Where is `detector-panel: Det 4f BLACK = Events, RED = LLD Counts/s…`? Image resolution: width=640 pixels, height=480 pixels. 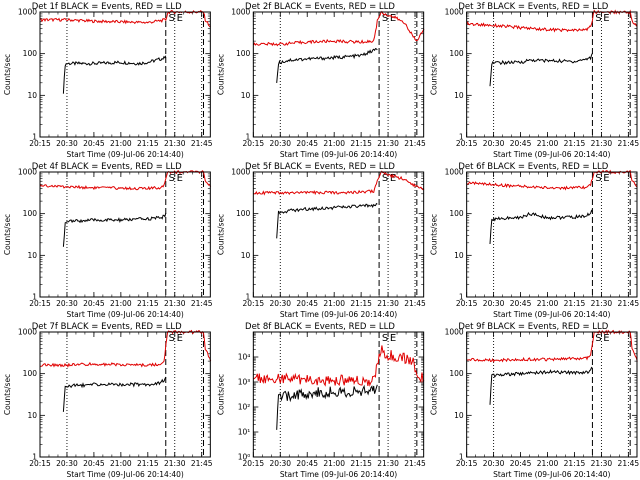 detector-panel: Det 4f BLACK = Events, RED = LLD Counts/s… is located at coordinates (108, 240).